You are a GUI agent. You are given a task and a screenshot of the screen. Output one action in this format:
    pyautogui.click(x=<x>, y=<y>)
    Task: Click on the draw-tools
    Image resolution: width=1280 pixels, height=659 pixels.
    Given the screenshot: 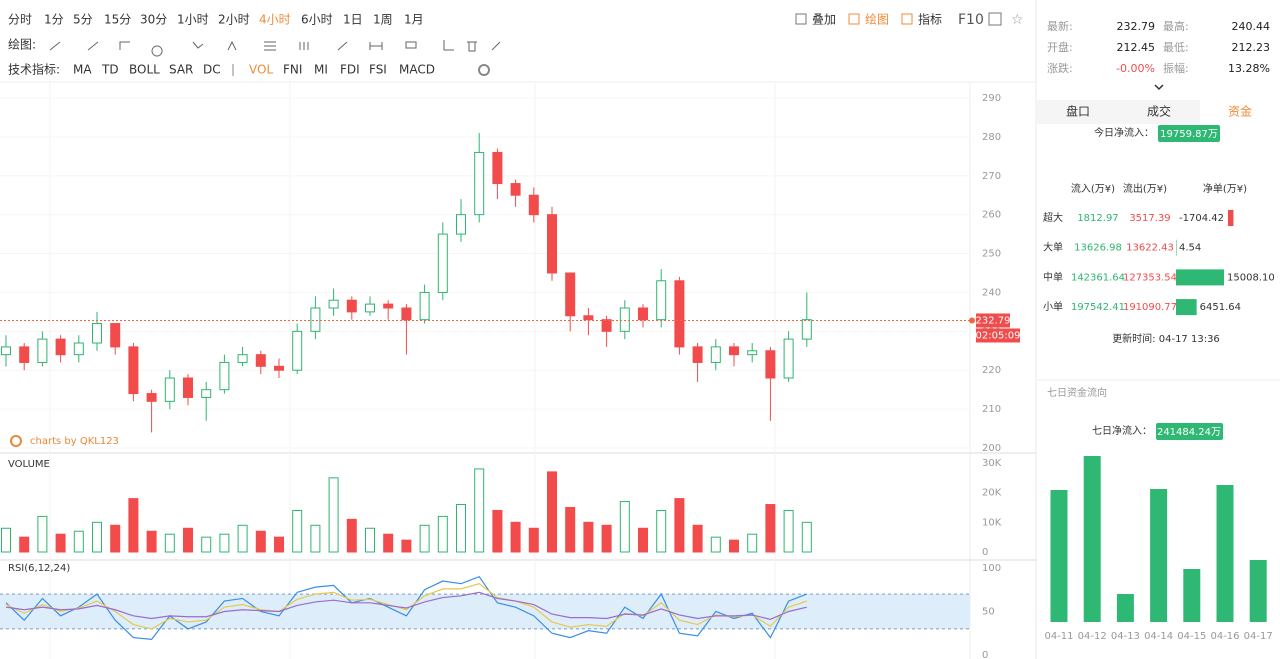 What is the action you would take?
    pyautogui.click(x=275, y=48)
    